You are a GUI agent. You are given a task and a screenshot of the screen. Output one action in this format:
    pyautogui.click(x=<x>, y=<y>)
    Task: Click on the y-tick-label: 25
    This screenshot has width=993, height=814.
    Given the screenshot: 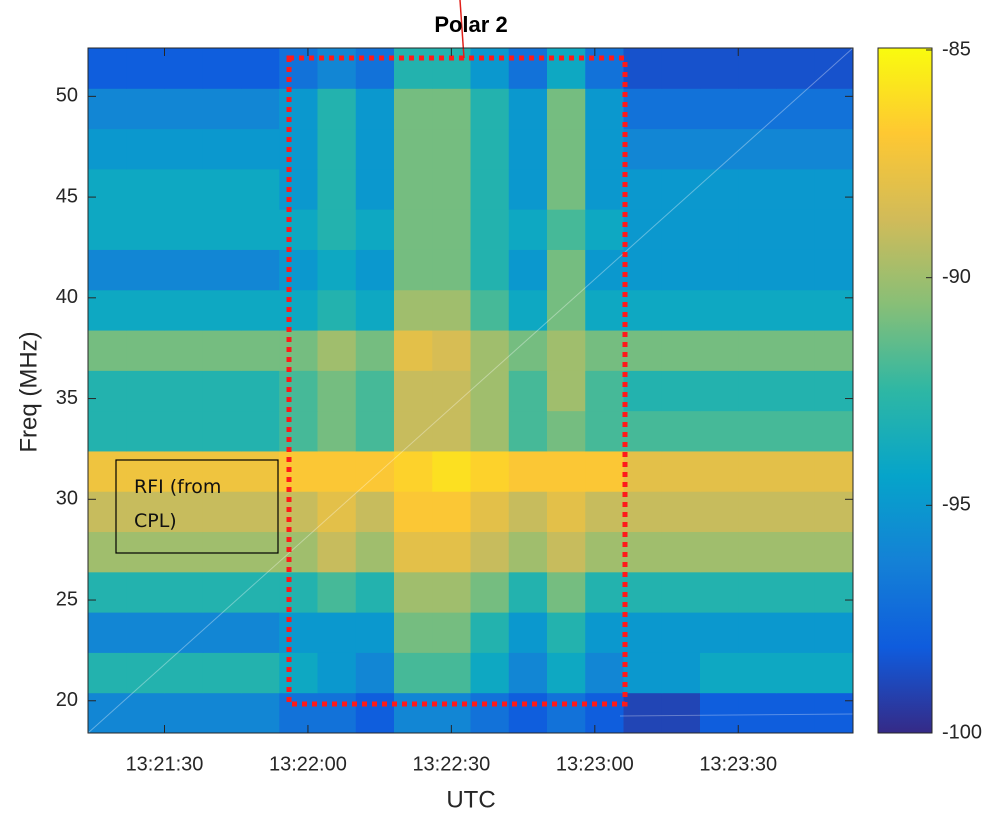 What is the action you would take?
    pyautogui.click(x=67, y=599)
    